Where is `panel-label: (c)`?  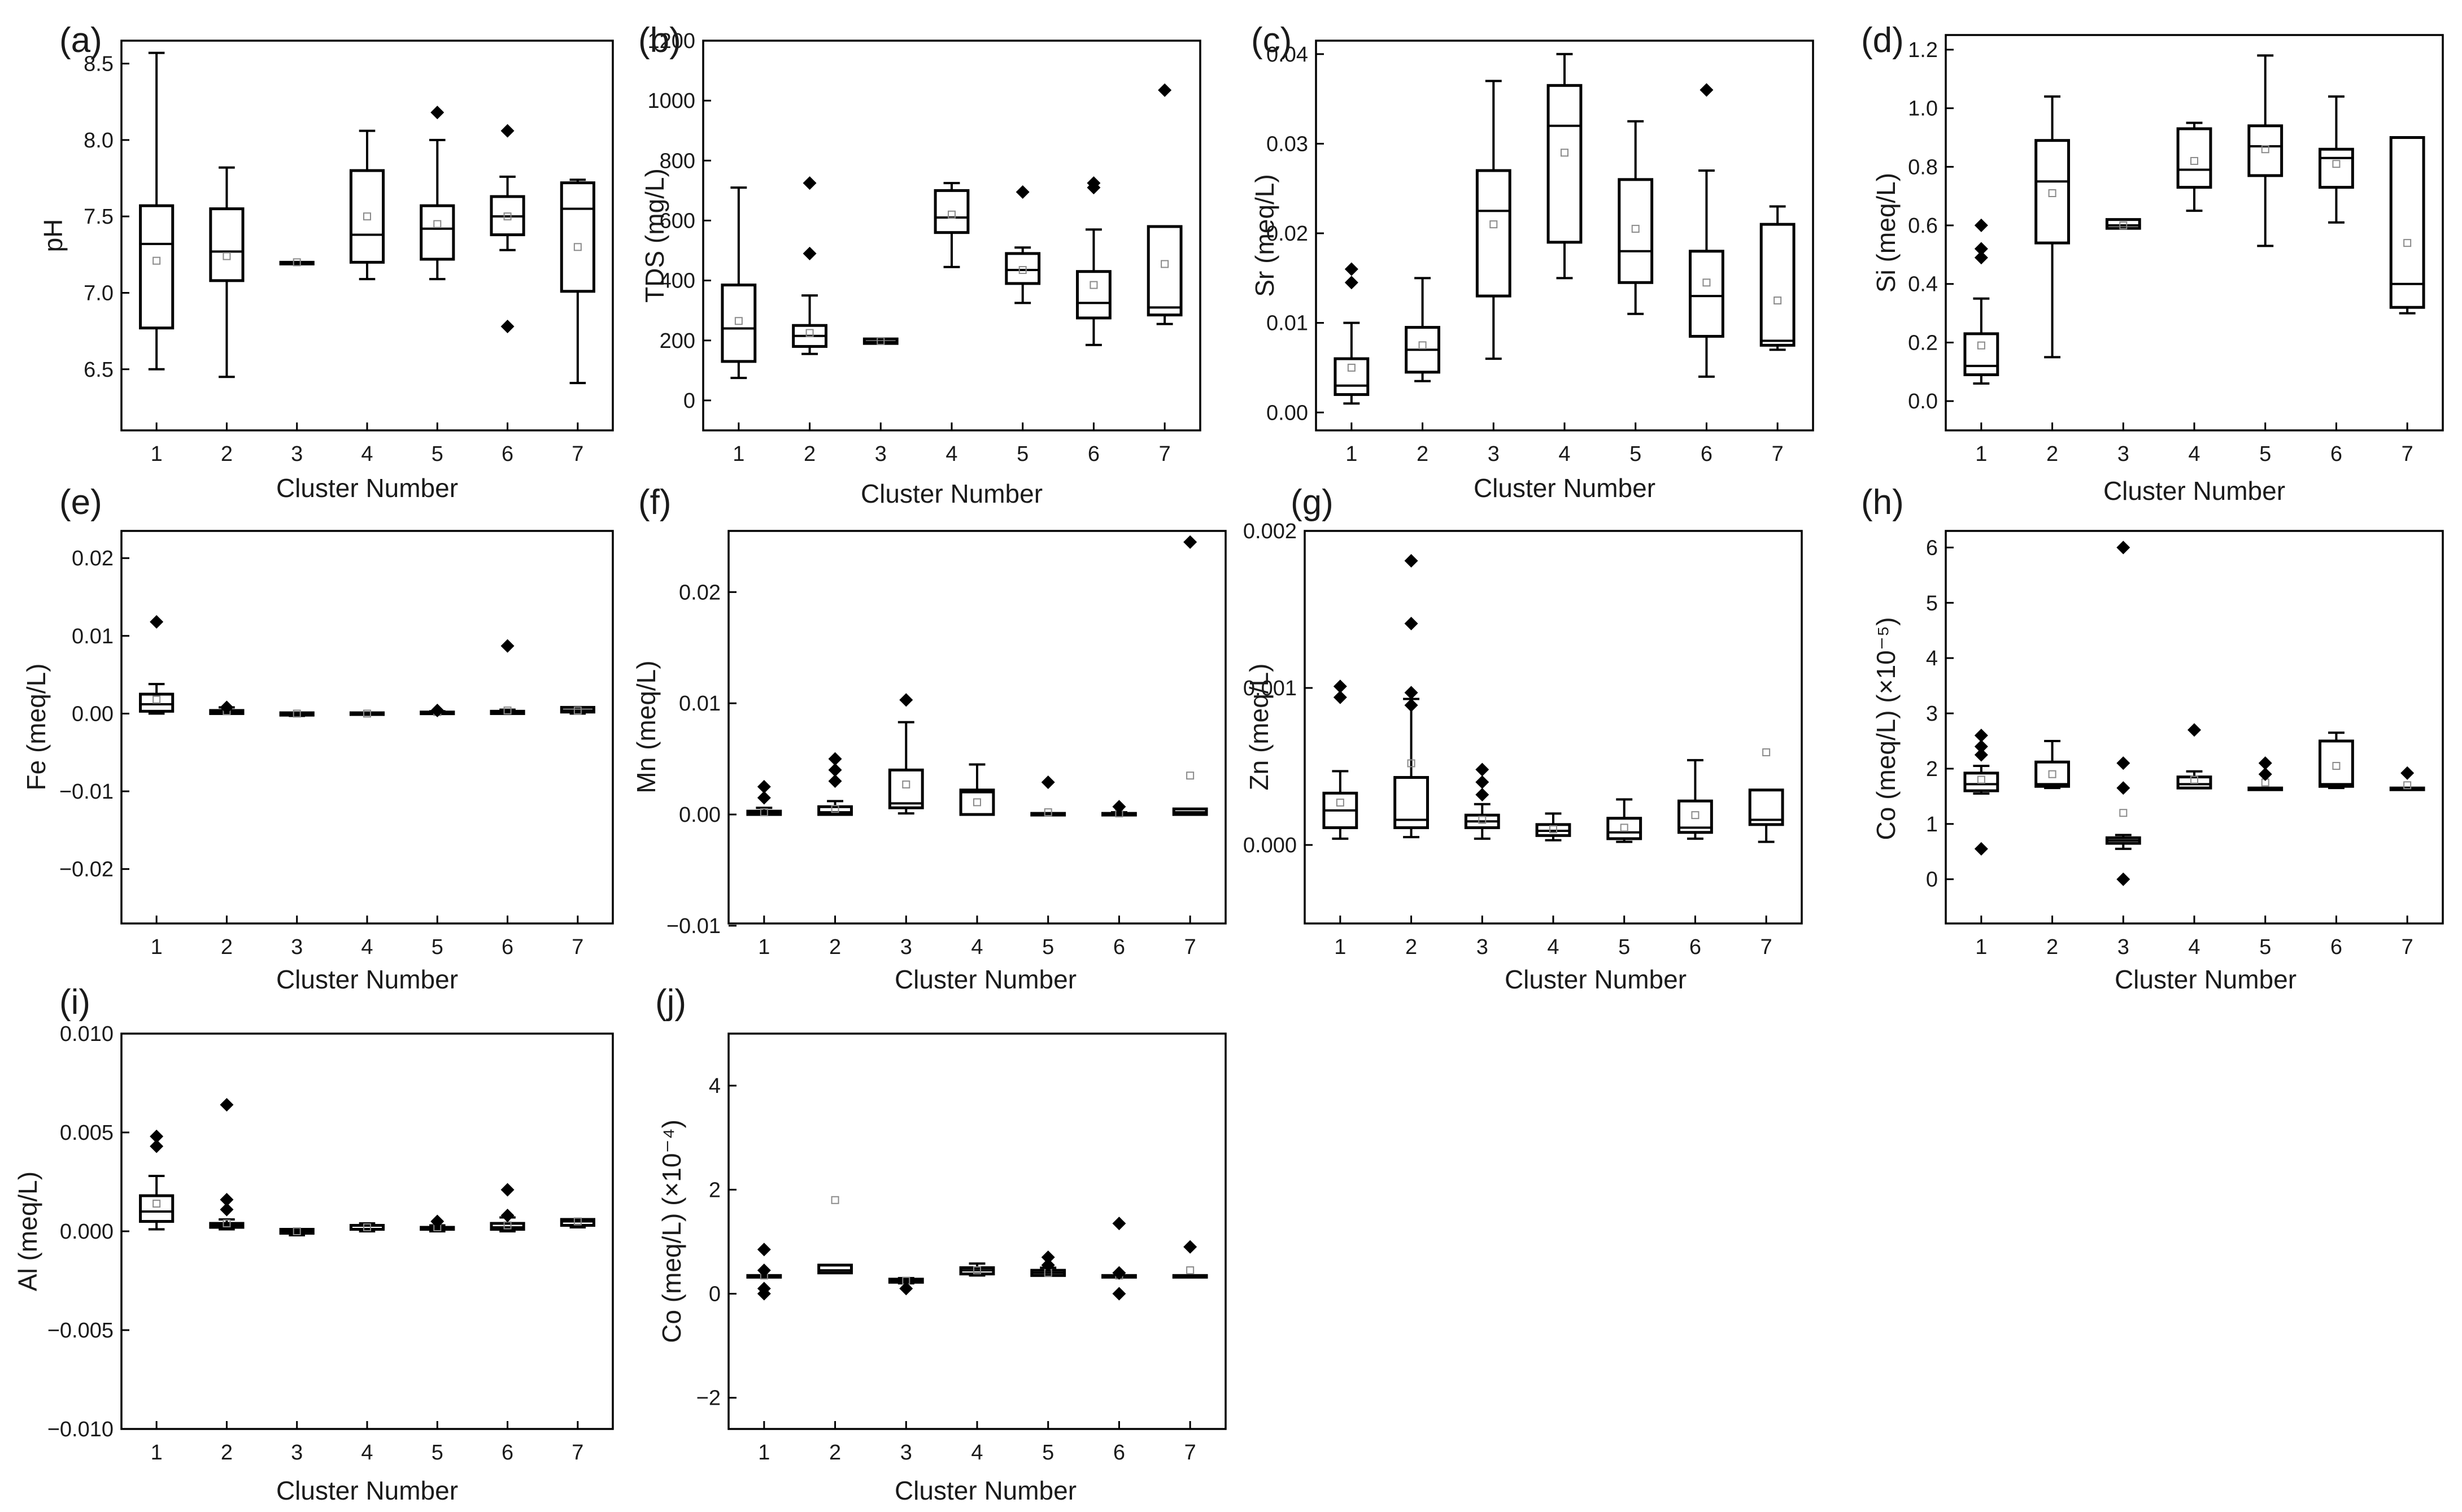
panel-label: (c) is located at coordinates (1271, 40).